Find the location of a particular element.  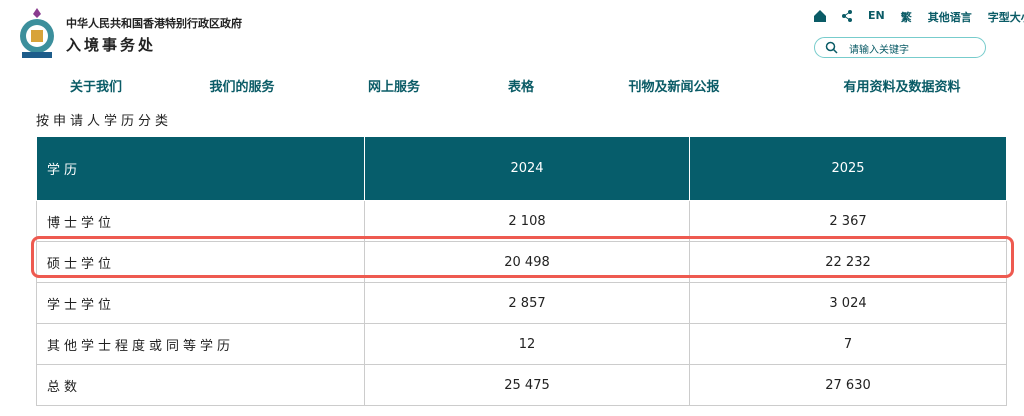

table-row: 博士学位 2 108 2 367 is located at coordinates (521, 221).